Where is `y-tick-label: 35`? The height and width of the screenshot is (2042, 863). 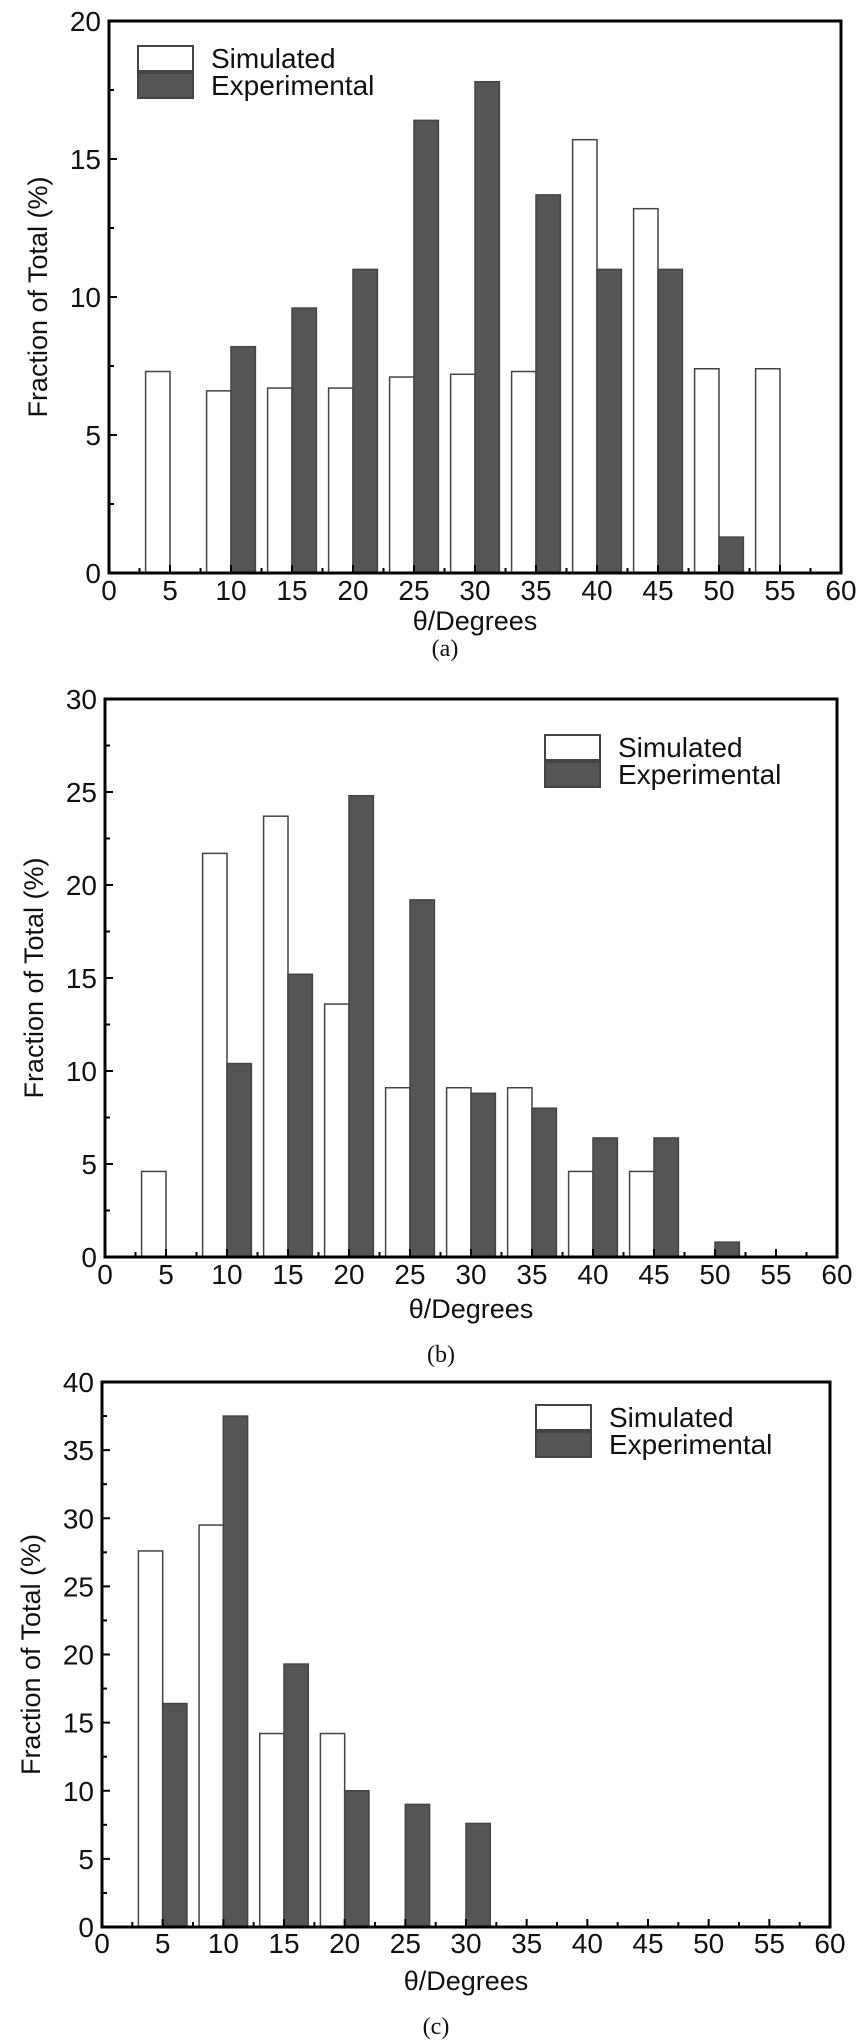
y-tick-label: 35 is located at coordinates (78, 1450).